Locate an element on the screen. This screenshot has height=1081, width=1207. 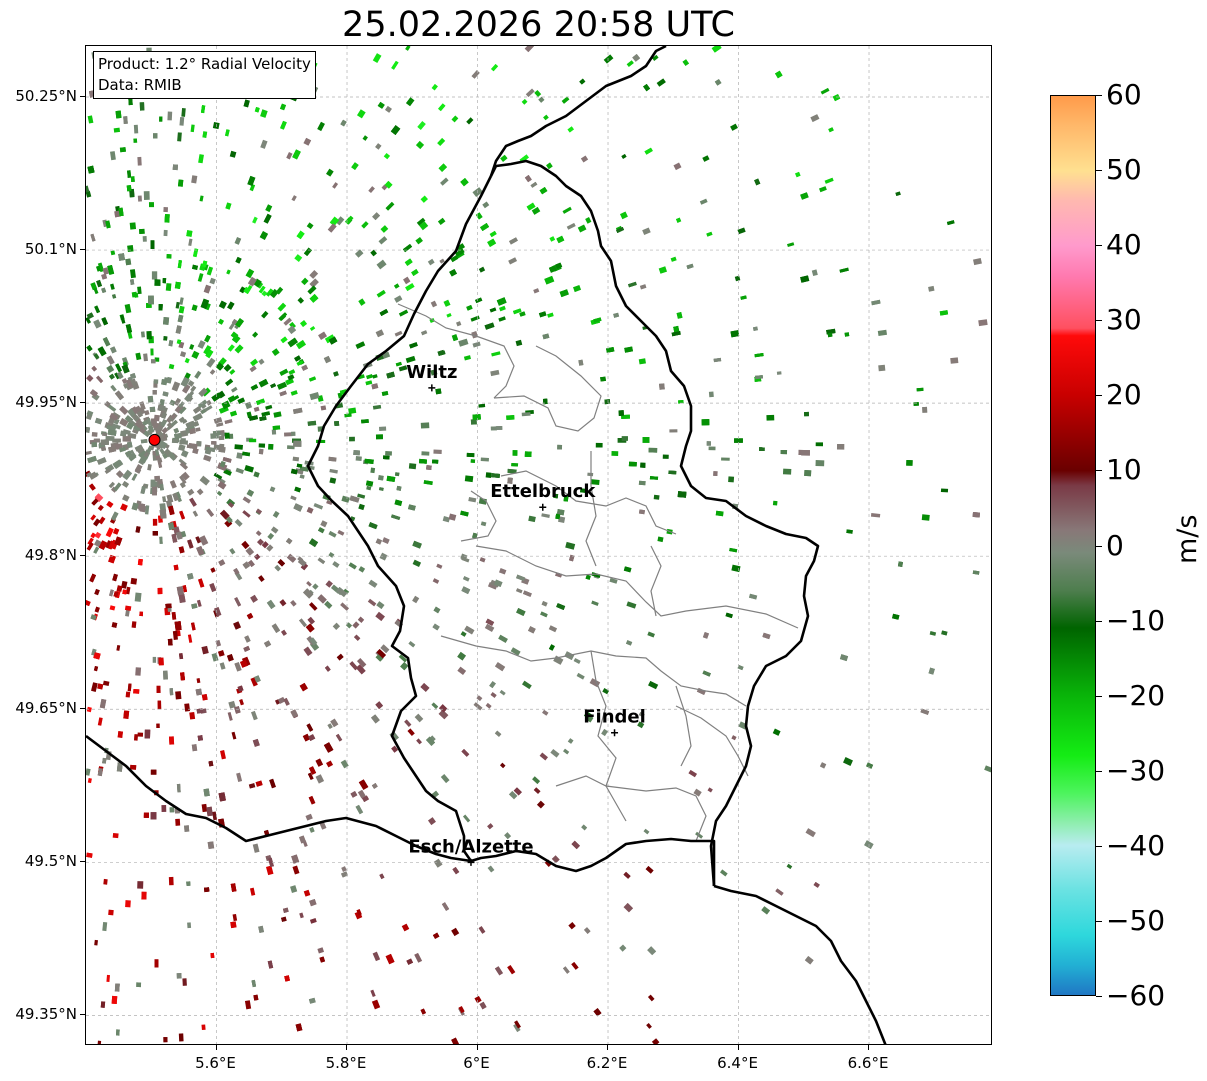
city-label: Findel is located at coordinates (614, 717).